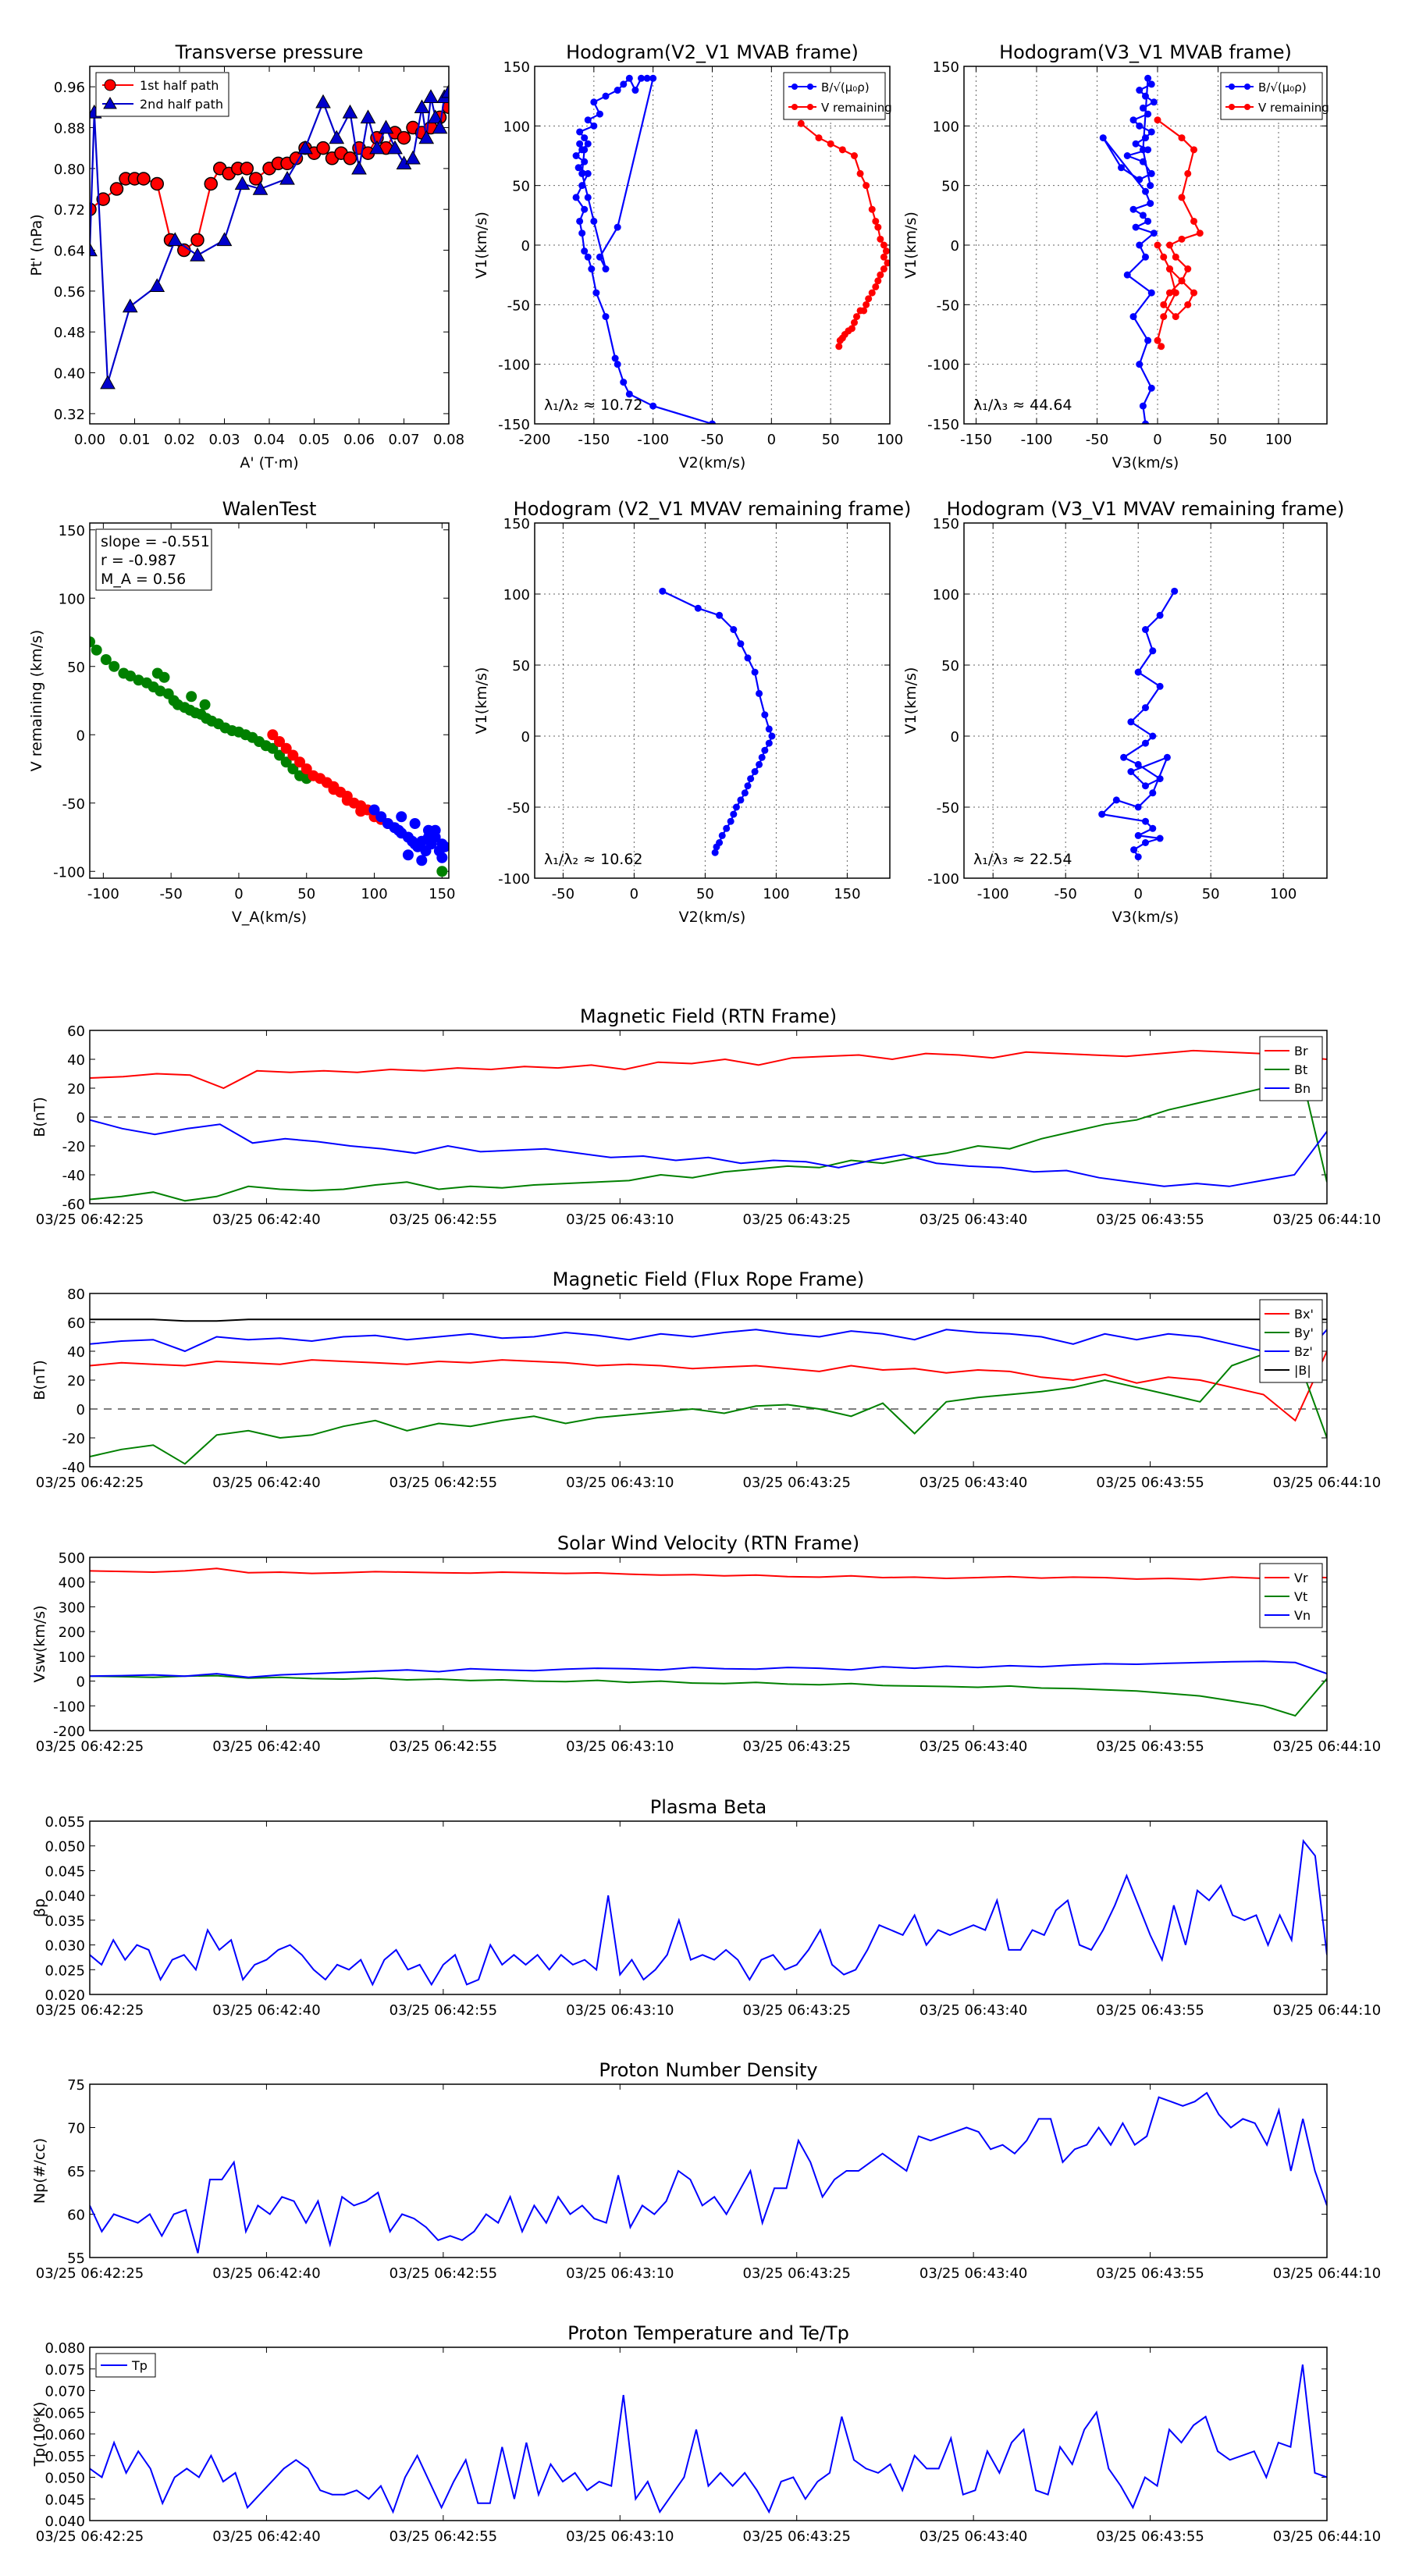 The height and width of the screenshot is (2576, 1405). What do you see at coordinates (76, 1381) in the screenshot?
I see `y-tick-label: 20` at bounding box center [76, 1381].